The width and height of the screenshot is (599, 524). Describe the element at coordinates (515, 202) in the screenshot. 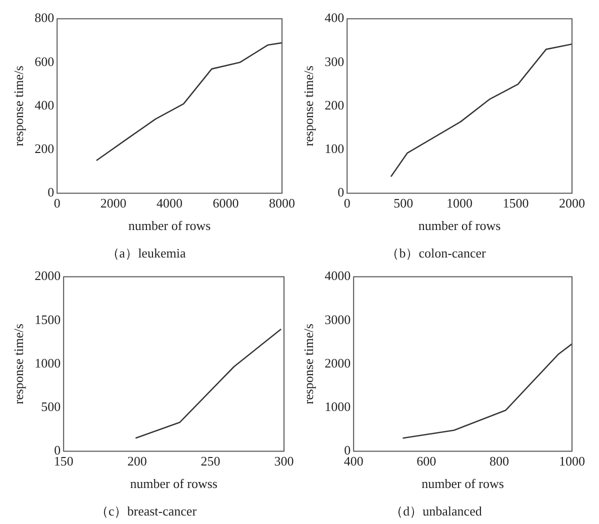

I see `x-tick-label: 1500` at that location.